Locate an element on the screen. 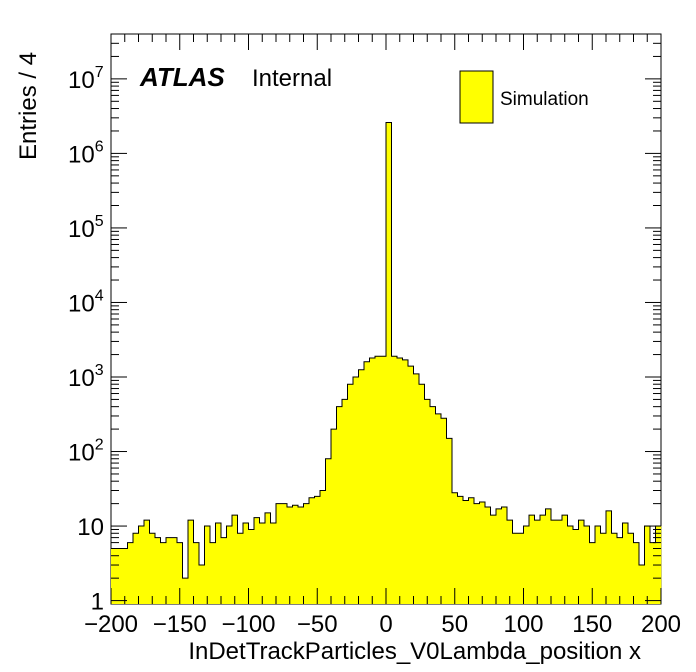  y-axis-label: Entries / 4 is located at coordinates (28, 106).